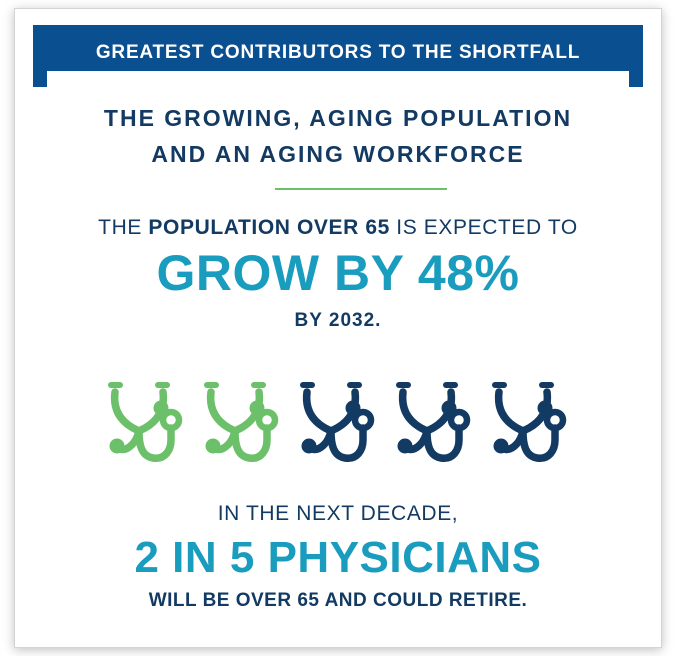  I want to click on population-stat-tail: BY 2032., so click(338, 320).